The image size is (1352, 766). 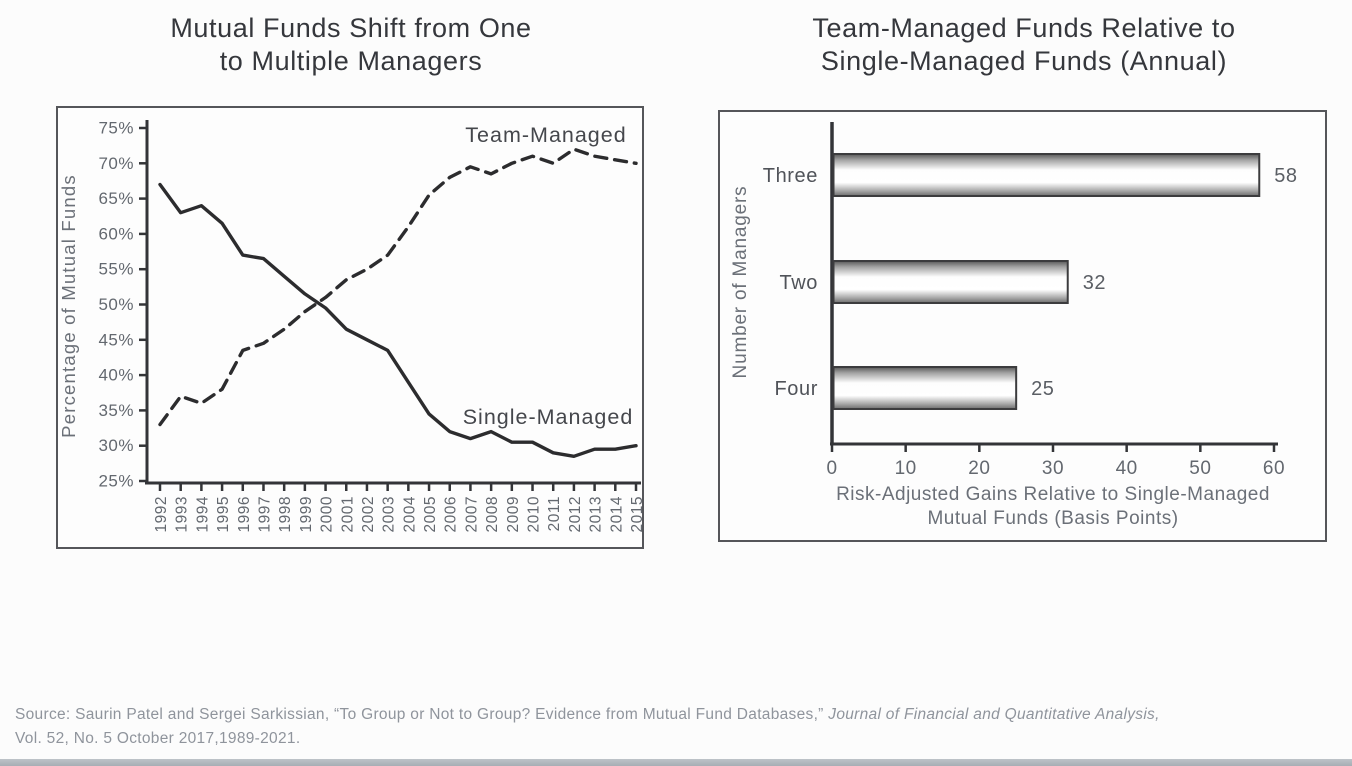 I want to click on x-tick-label: 10, so click(x=906, y=468).